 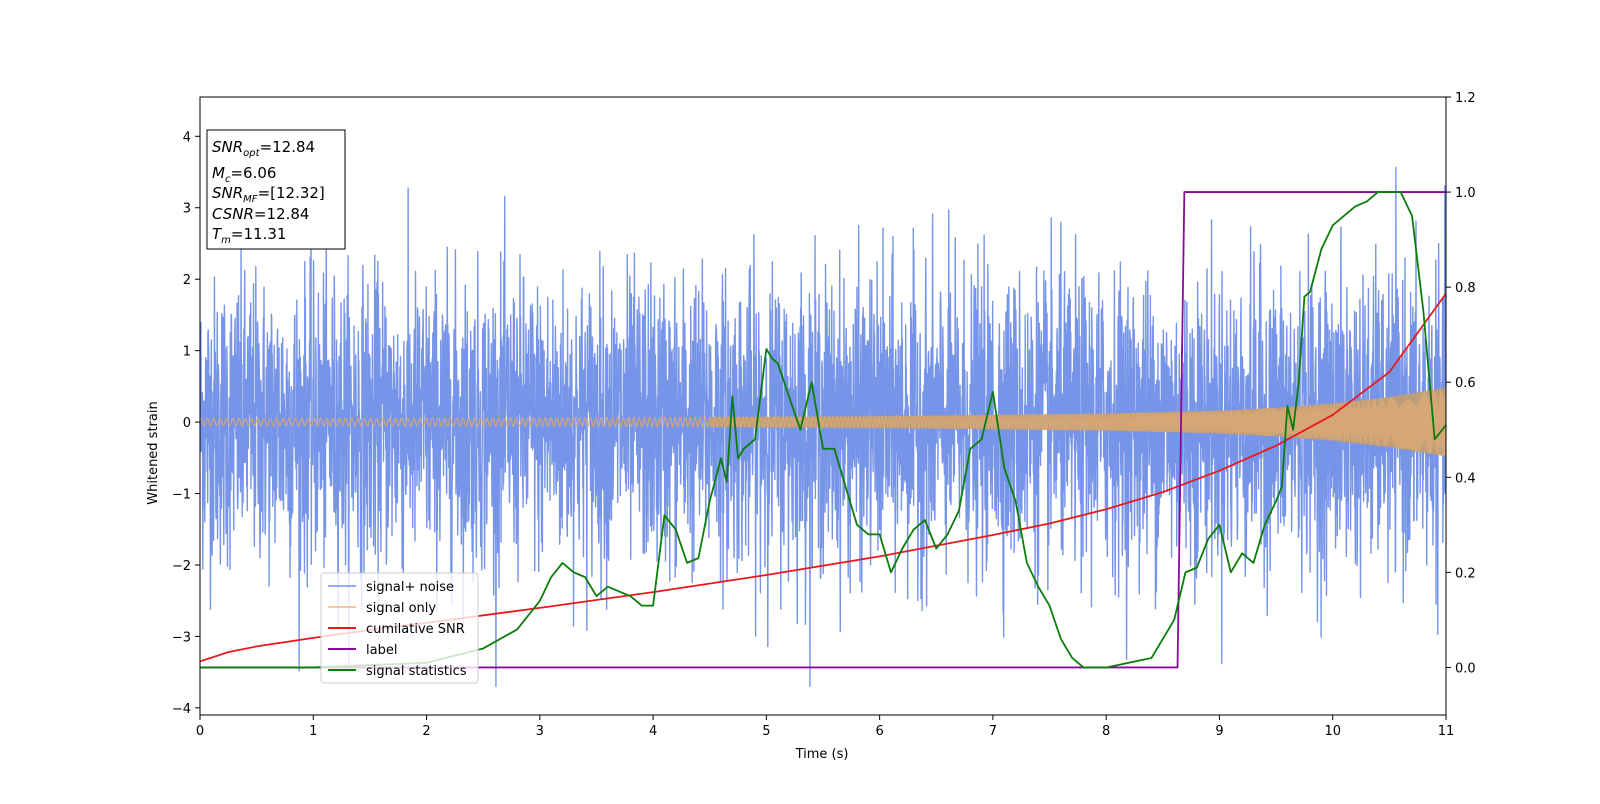 I want to click on x-tick-label: 9, so click(x=1219, y=731).